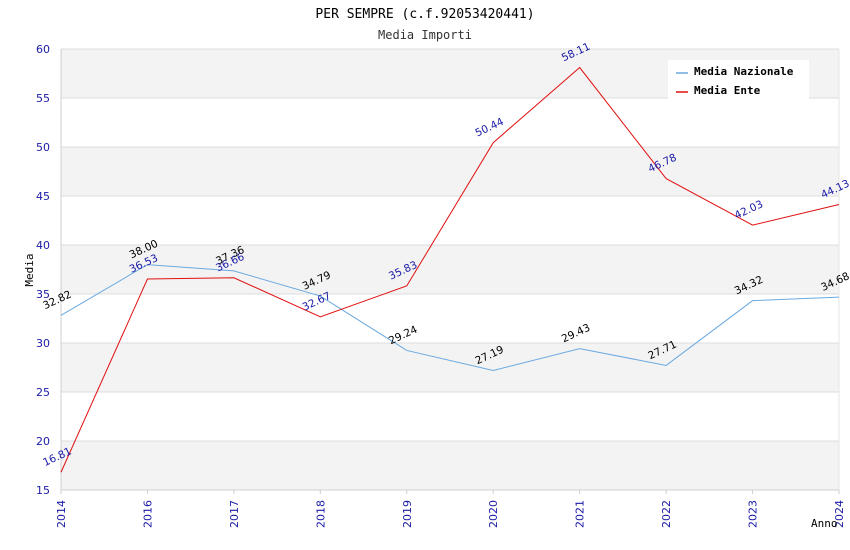 This screenshot has height=550, width=850. I want to click on x-tick-label: 2019, so click(407, 514).